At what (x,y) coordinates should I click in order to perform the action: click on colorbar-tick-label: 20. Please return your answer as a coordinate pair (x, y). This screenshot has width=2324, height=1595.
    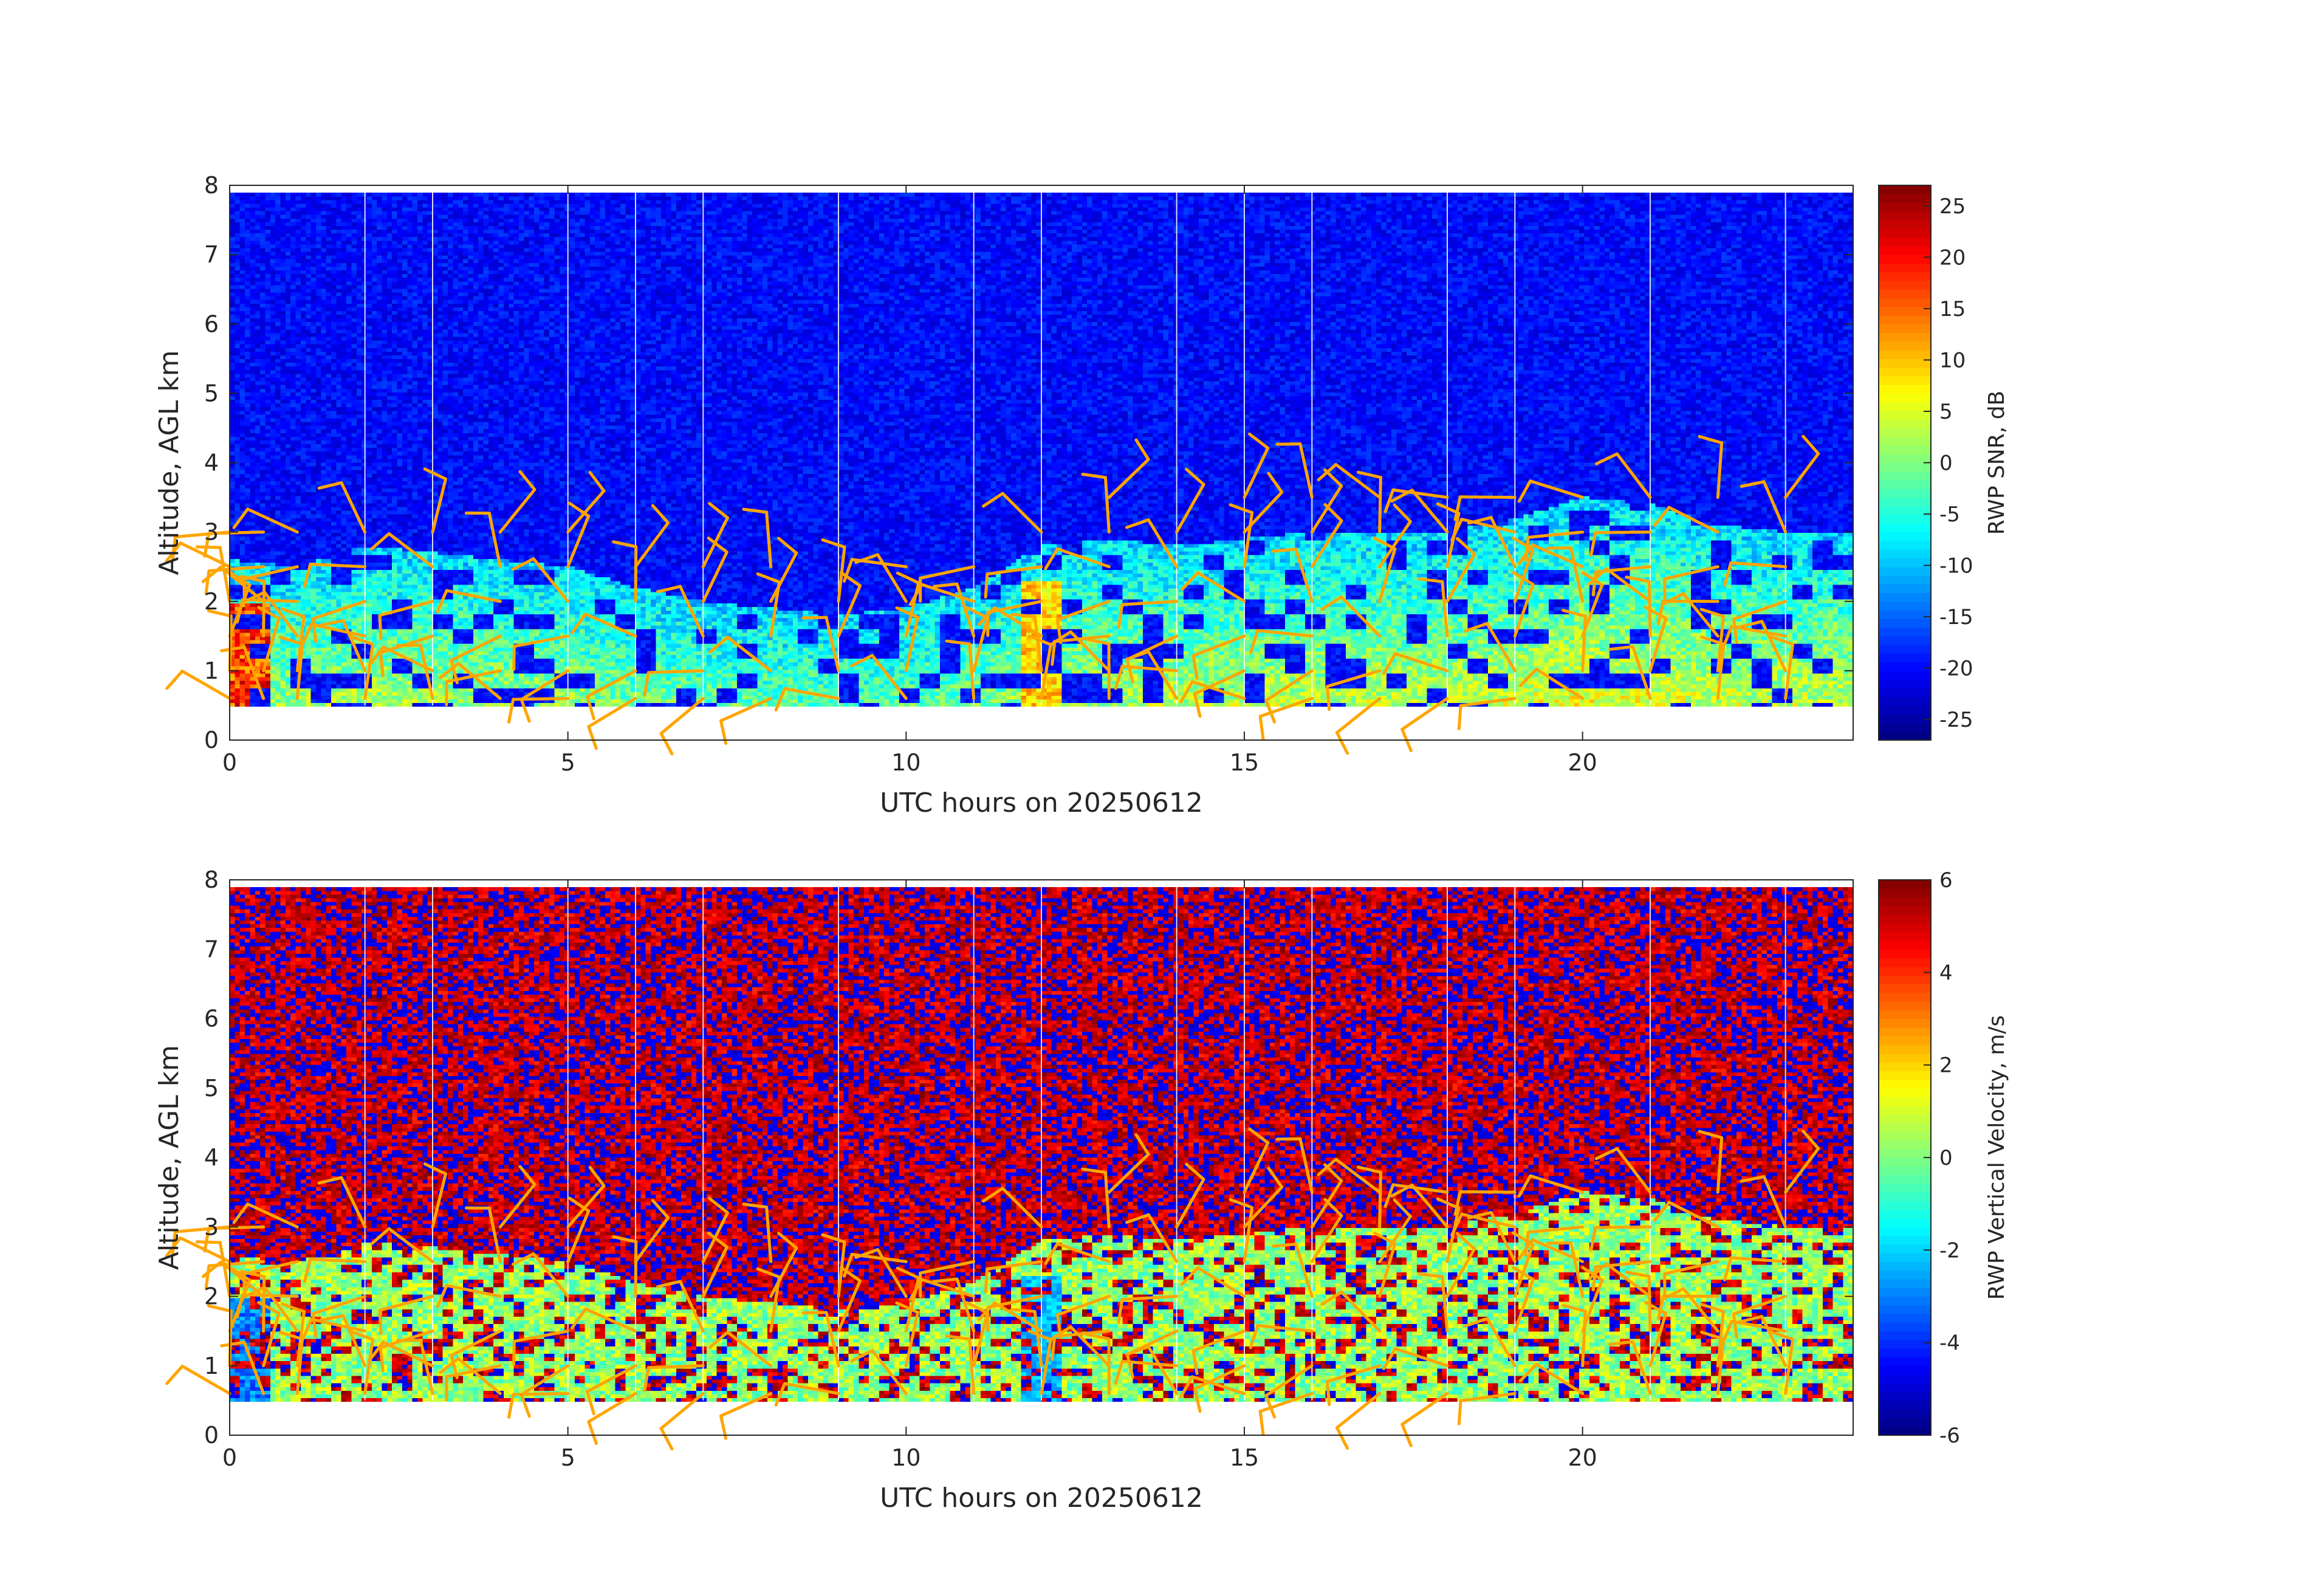
    Looking at the image, I should click on (1952, 257).